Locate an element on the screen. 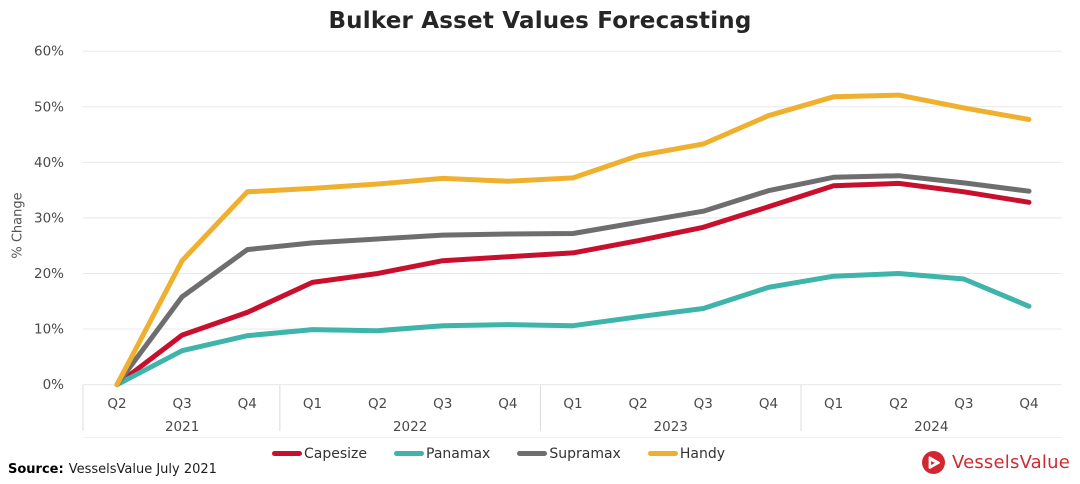 This screenshot has height=484, width=1080. legend-item-handy: Handy is located at coordinates (686, 453).